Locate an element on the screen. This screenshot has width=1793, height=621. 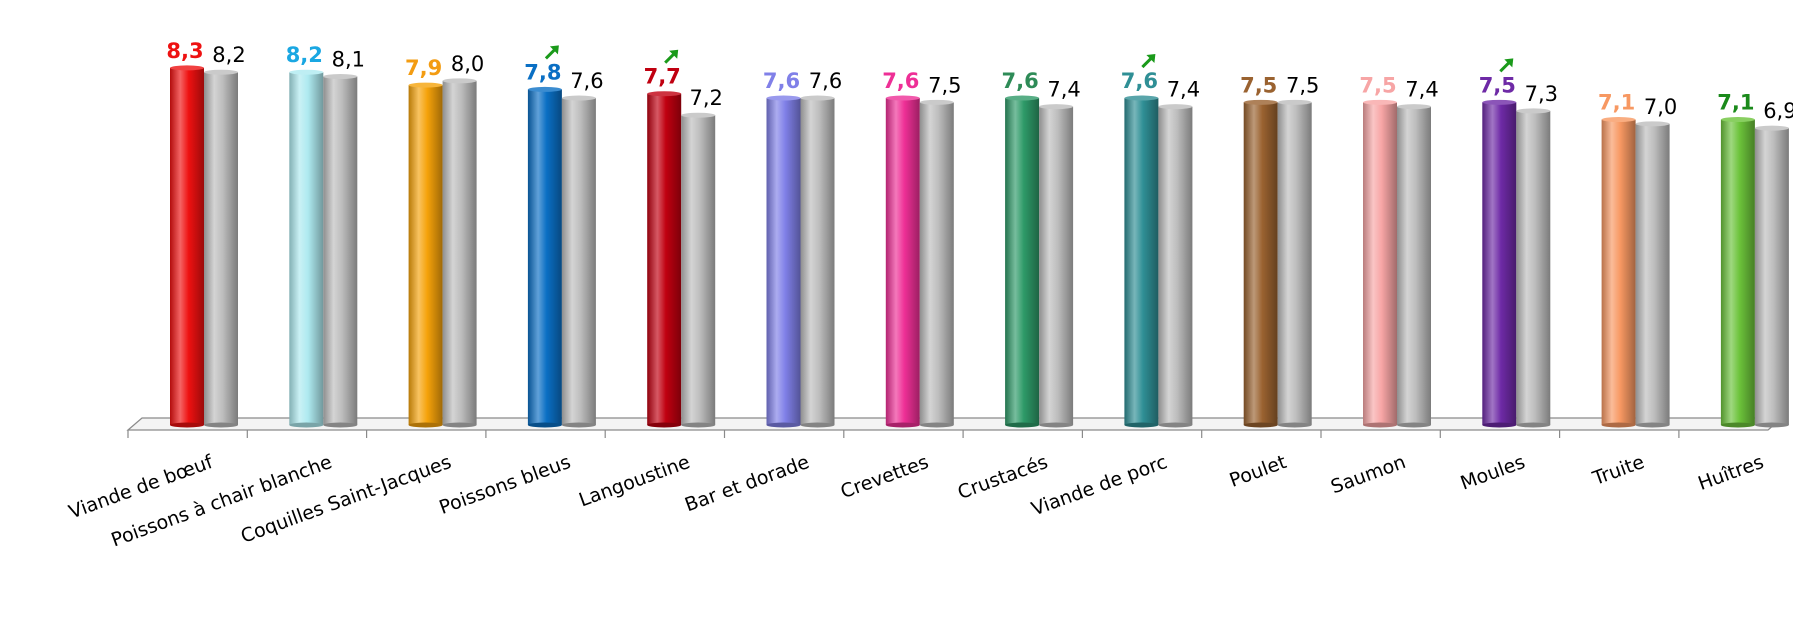
data-label-previous: 8,1 is located at coordinates (348, 60).